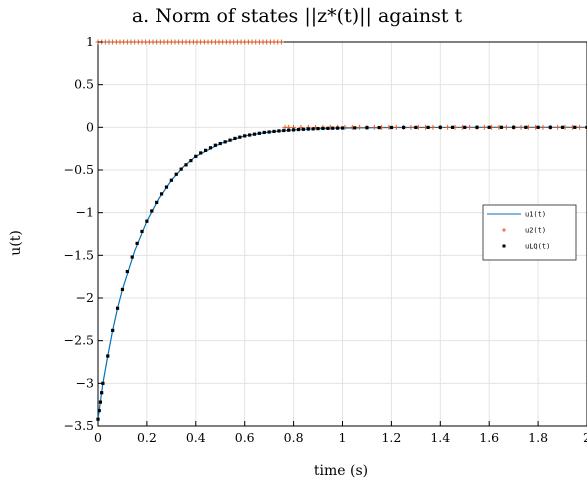 The image size is (587, 489). I want to click on legend: u1(t) u2(t) uLQ(t), so click(529, 232).